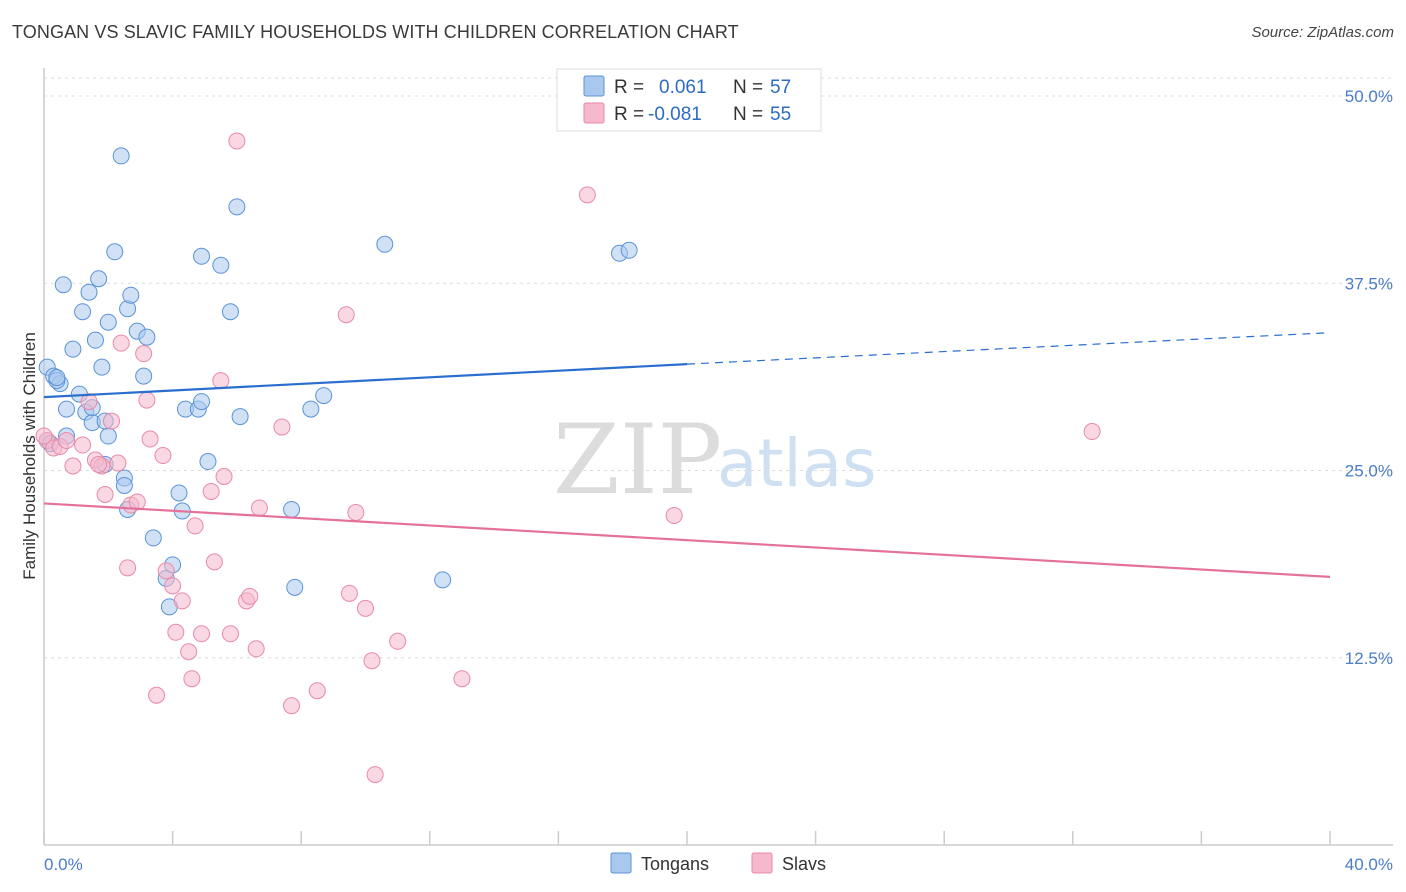 The height and width of the screenshot is (892, 1406). Describe the element at coordinates (594, 86) in the screenshot. I see `legend-swatch-tongans` at that location.